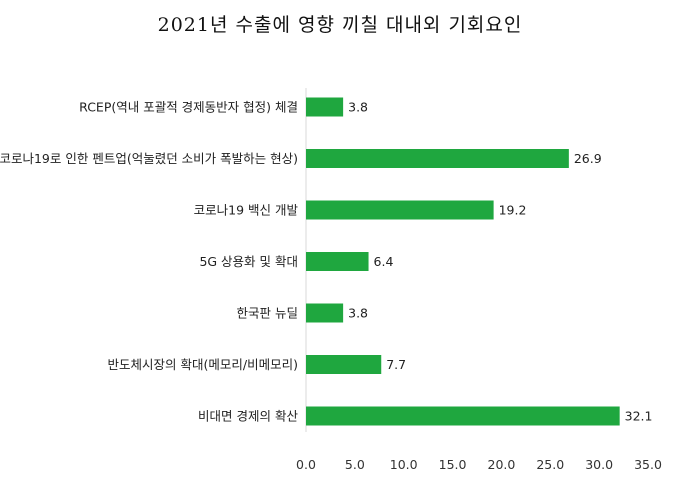 This screenshot has height=490, width=680. Describe the element at coordinates (248, 416) in the screenshot. I see `category-label: 비대면 경제의 확산` at that location.